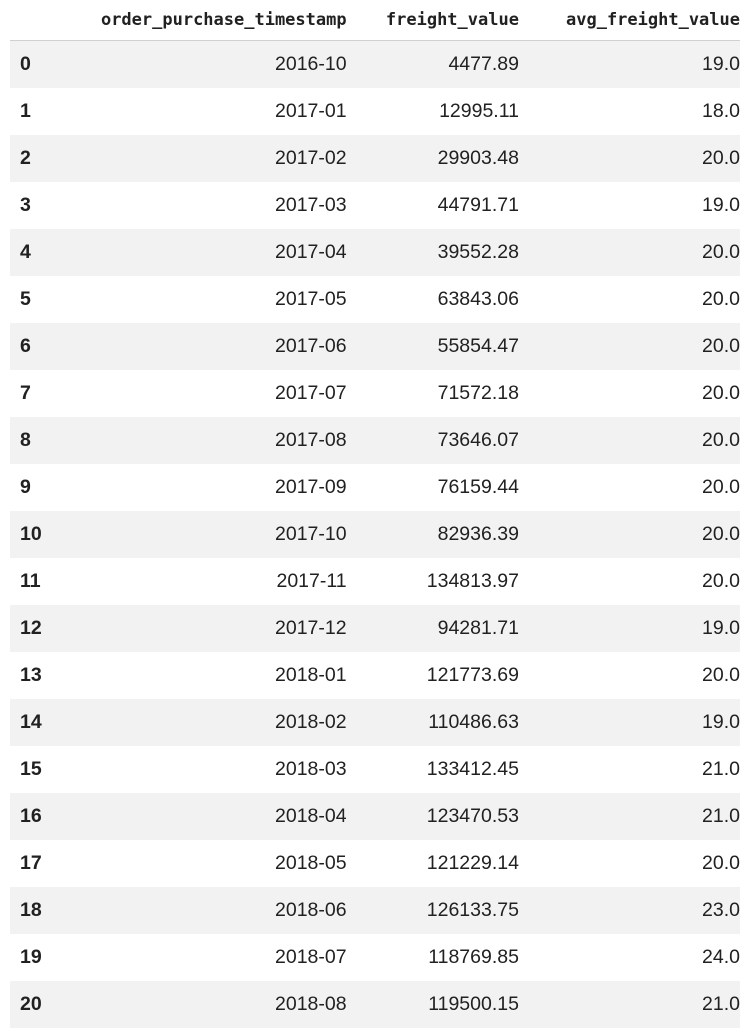 The image size is (745, 1036). Describe the element at coordinates (311, 956) in the screenshot. I see `cell-order-purchase-timestamp: 2018-07` at that location.